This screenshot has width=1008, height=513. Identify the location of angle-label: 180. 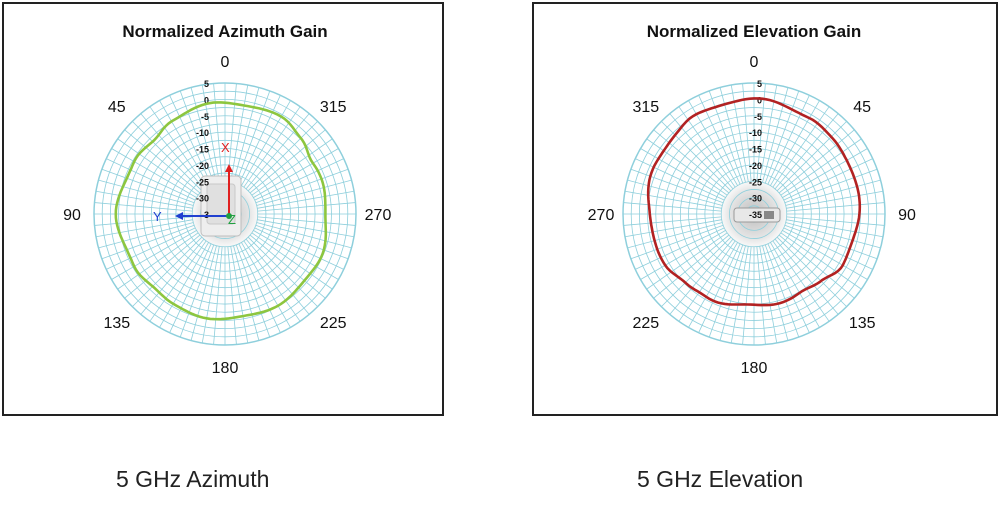
(225, 368).